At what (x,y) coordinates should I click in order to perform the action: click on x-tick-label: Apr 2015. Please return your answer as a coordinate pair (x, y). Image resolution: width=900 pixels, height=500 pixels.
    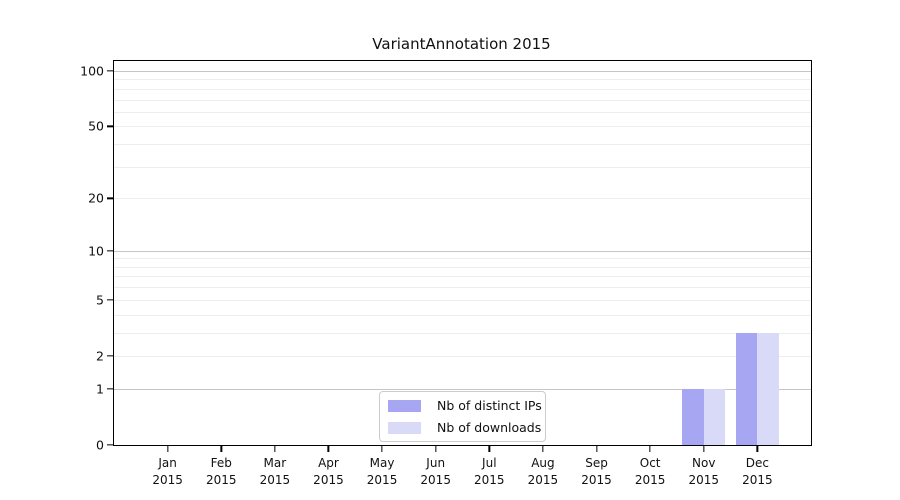
    Looking at the image, I should click on (328, 471).